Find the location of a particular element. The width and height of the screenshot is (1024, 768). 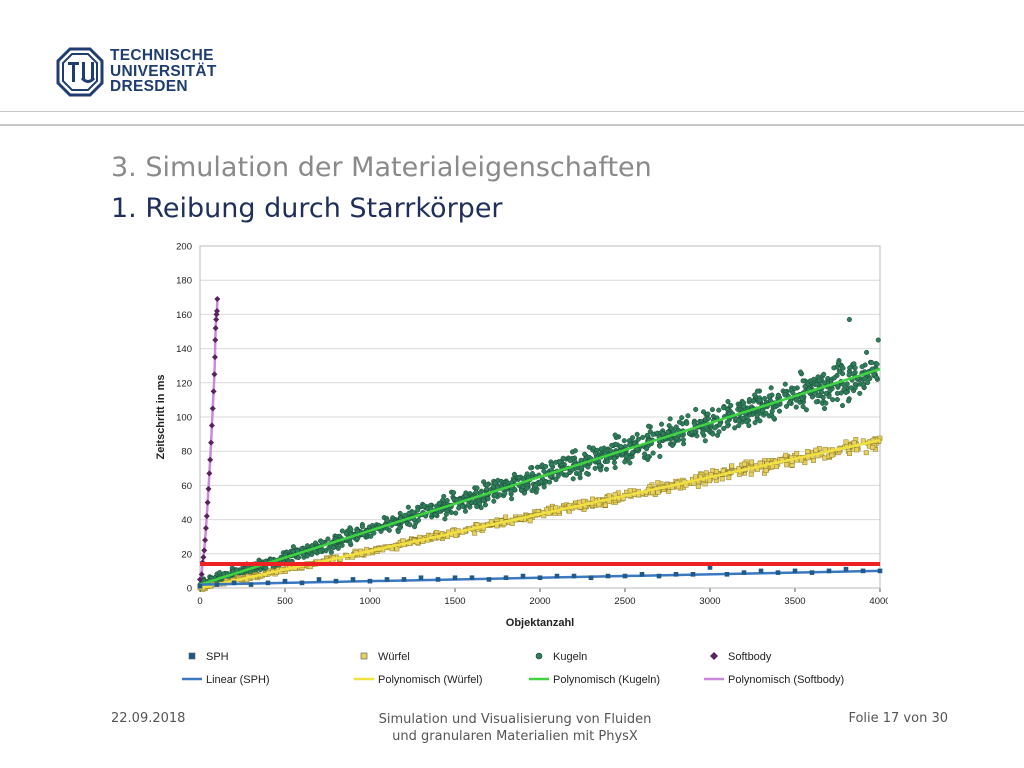

legend-marker is located at coordinates (364, 656).